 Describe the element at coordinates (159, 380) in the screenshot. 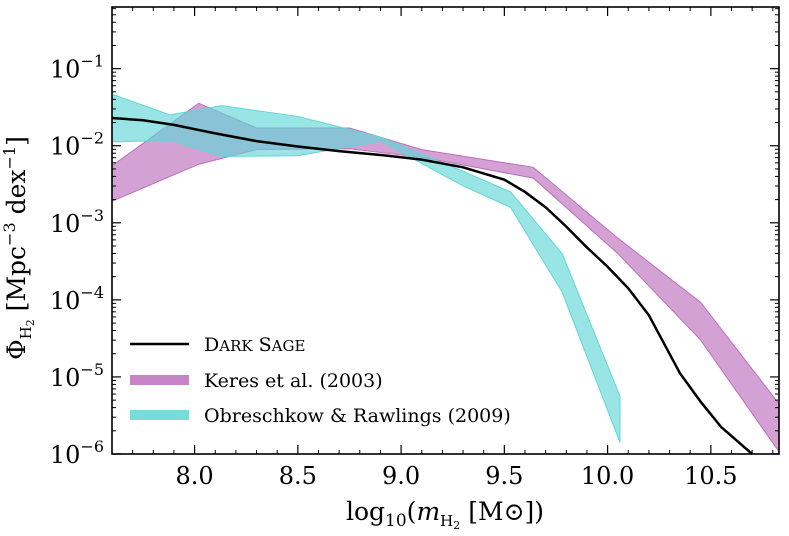

I see `legend-swatch-keres` at that location.